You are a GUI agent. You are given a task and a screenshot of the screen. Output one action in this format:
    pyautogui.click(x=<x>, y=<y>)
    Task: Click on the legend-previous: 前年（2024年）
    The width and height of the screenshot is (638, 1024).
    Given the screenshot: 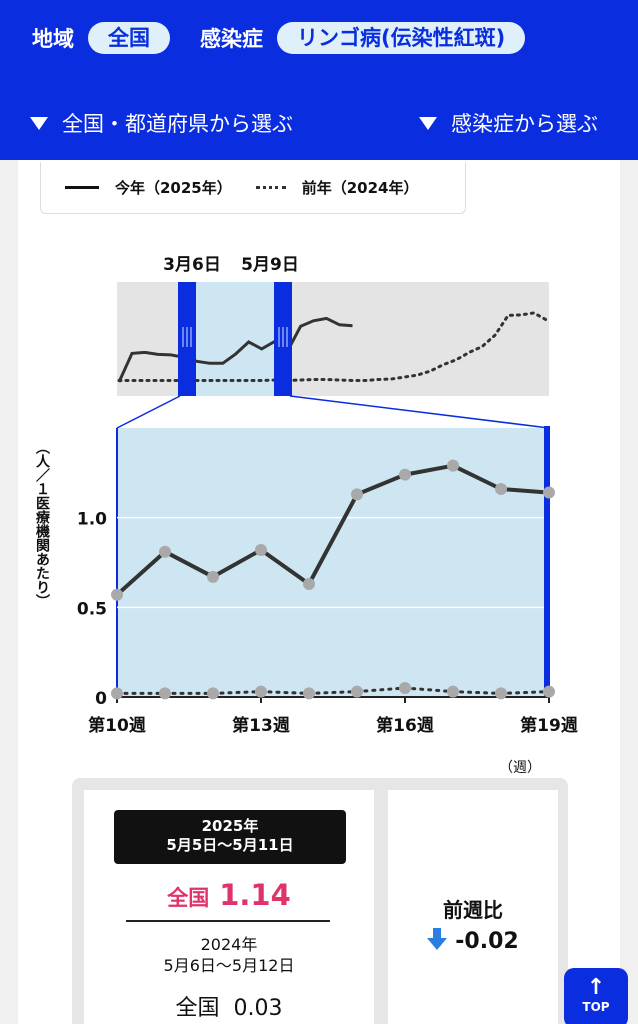 What is the action you would take?
    pyautogui.click(x=337, y=187)
    